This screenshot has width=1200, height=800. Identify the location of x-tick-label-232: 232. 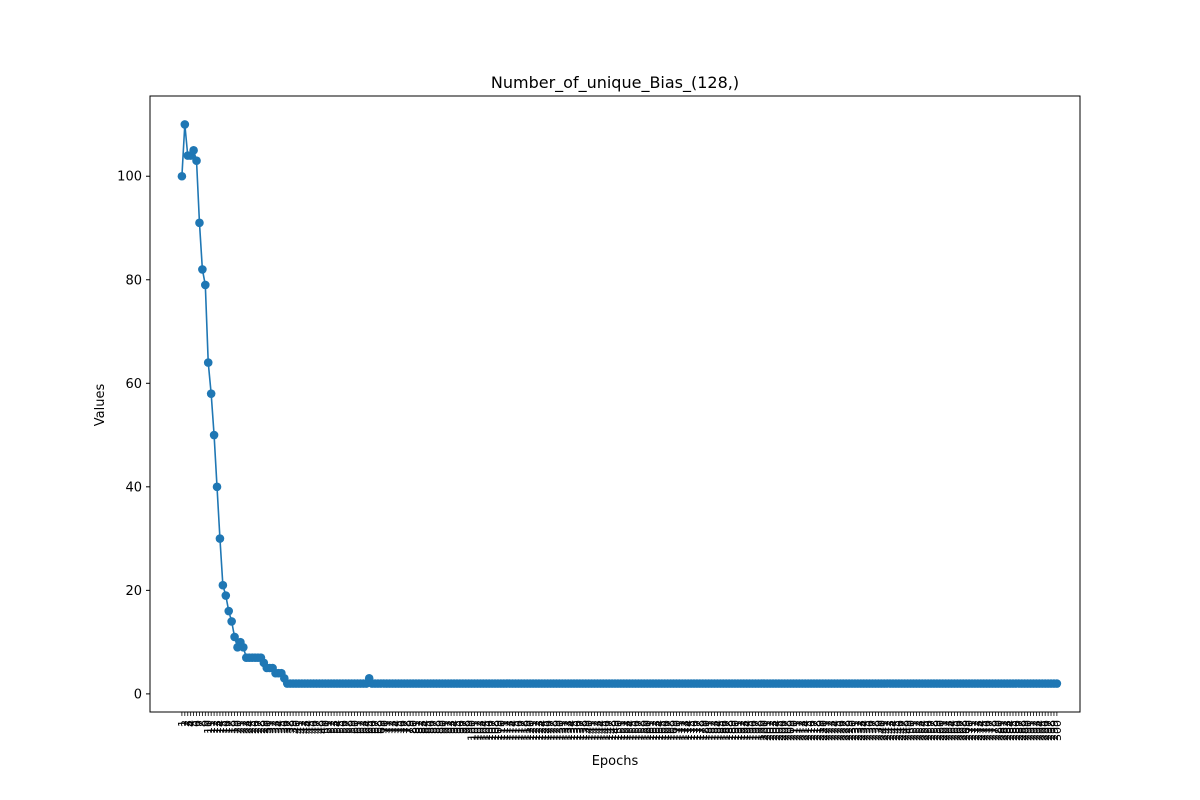
(858, 730).